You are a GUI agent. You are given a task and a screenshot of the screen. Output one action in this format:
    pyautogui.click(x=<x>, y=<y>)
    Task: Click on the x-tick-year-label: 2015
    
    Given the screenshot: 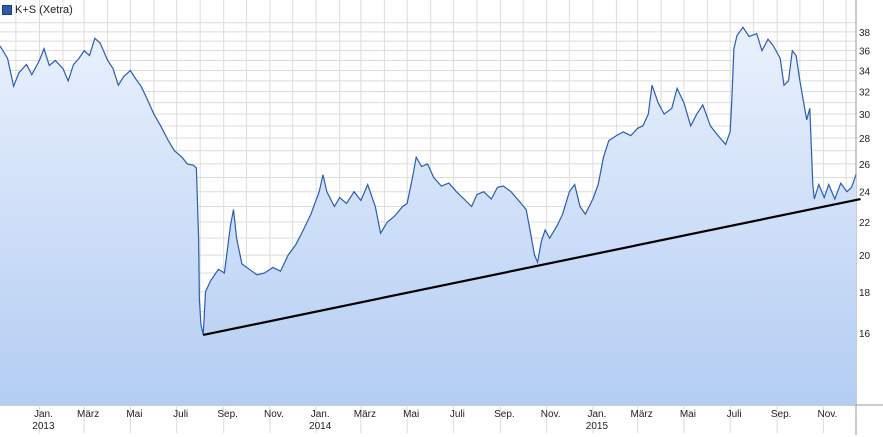 What is the action you would take?
    pyautogui.click(x=597, y=426)
    